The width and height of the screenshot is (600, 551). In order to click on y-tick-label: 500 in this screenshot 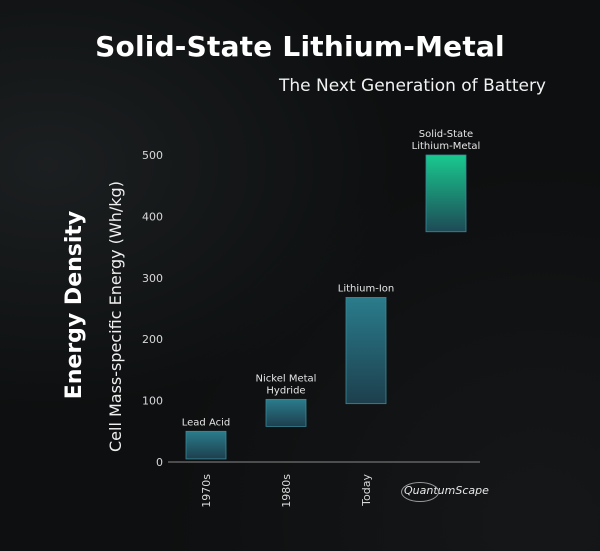, I will do `click(152, 155)`.